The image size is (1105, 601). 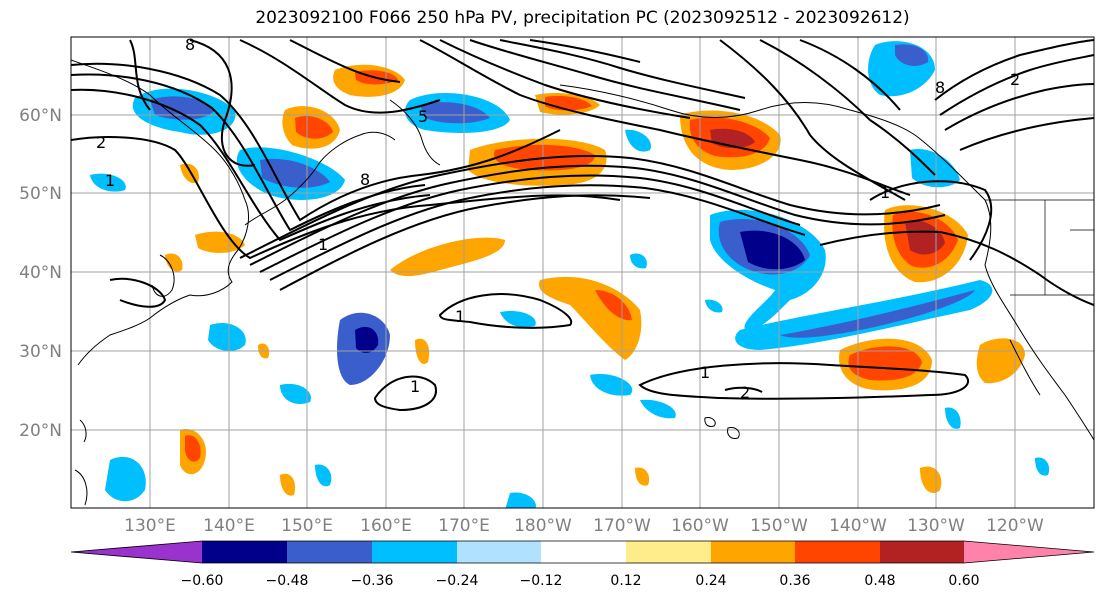 I want to click on colorbar-tick: 0.48, so click(x=879, y=581).